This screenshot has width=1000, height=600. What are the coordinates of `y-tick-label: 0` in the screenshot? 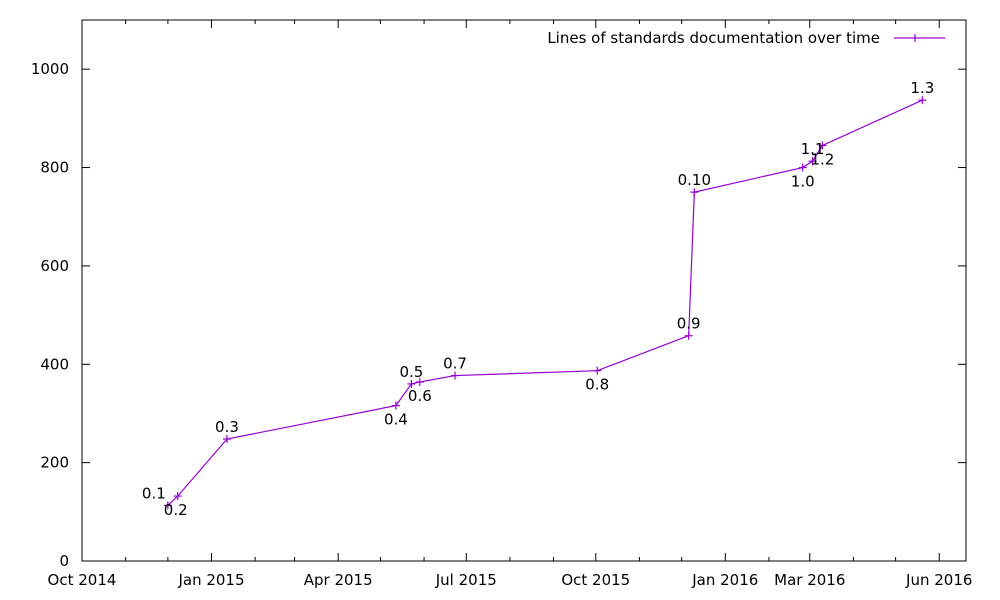 It's located at (64, 561).